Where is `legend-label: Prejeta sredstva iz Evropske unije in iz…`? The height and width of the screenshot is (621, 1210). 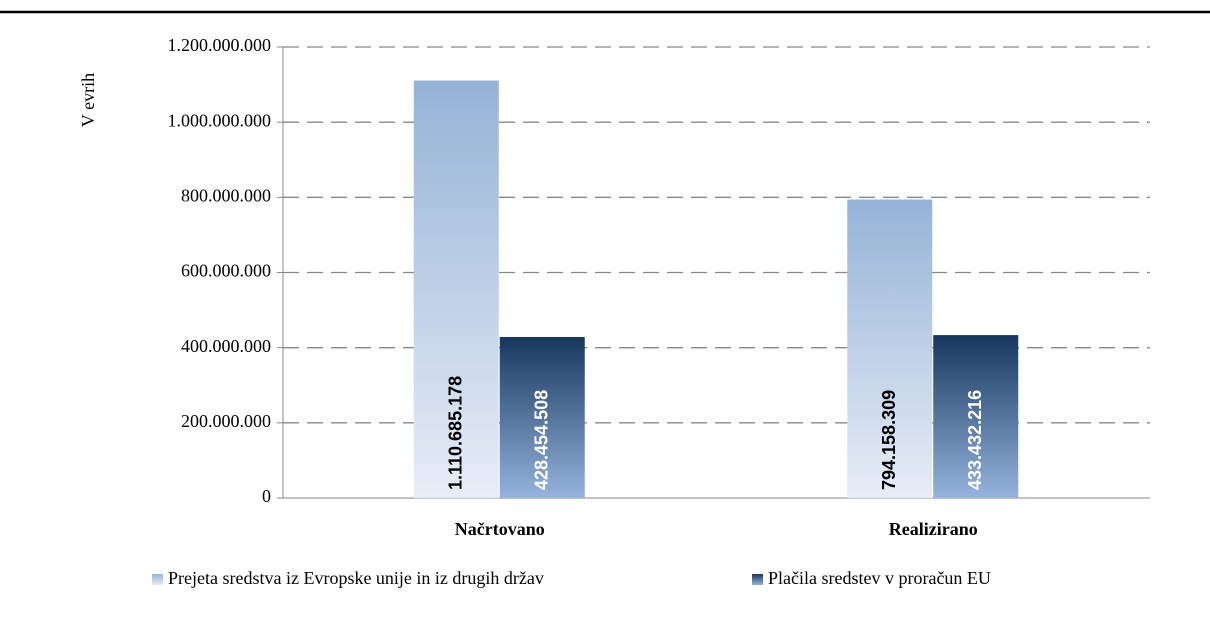
legend-label: Prejeta sredstva iz Evropske unije in iz… is located at coordinates (356, 578).